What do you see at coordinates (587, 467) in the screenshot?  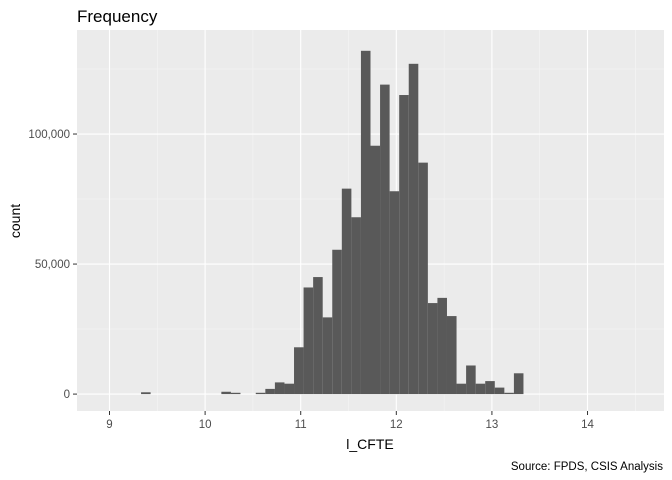 I see `chart-caption: Source: FPDS, CSIS Analysis` at bounding box center [587, 467].